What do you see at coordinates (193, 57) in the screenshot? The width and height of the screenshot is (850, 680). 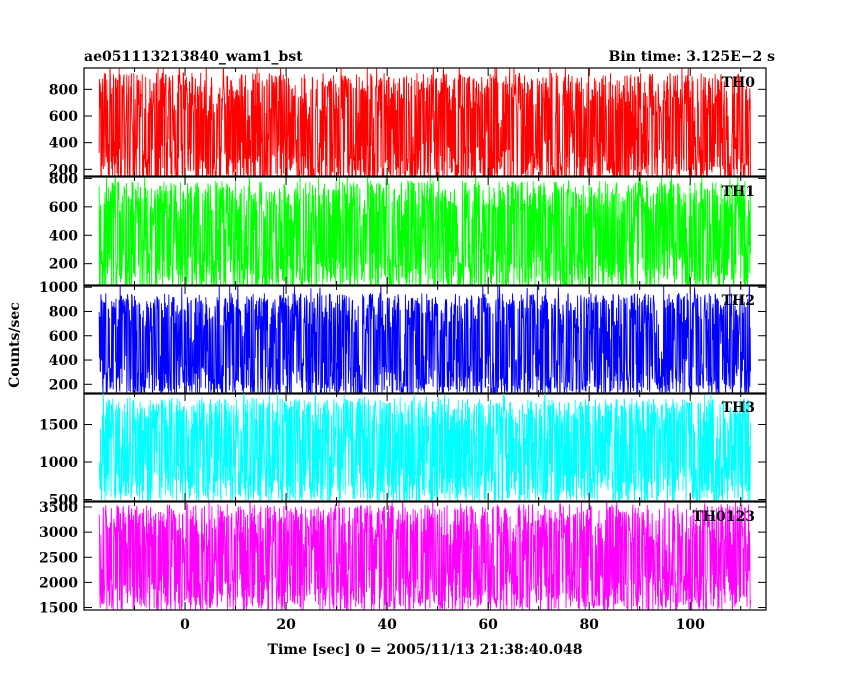 I see `chart-title-left: ae051113213840_wam1_bst` at bounding box center [193, 57].